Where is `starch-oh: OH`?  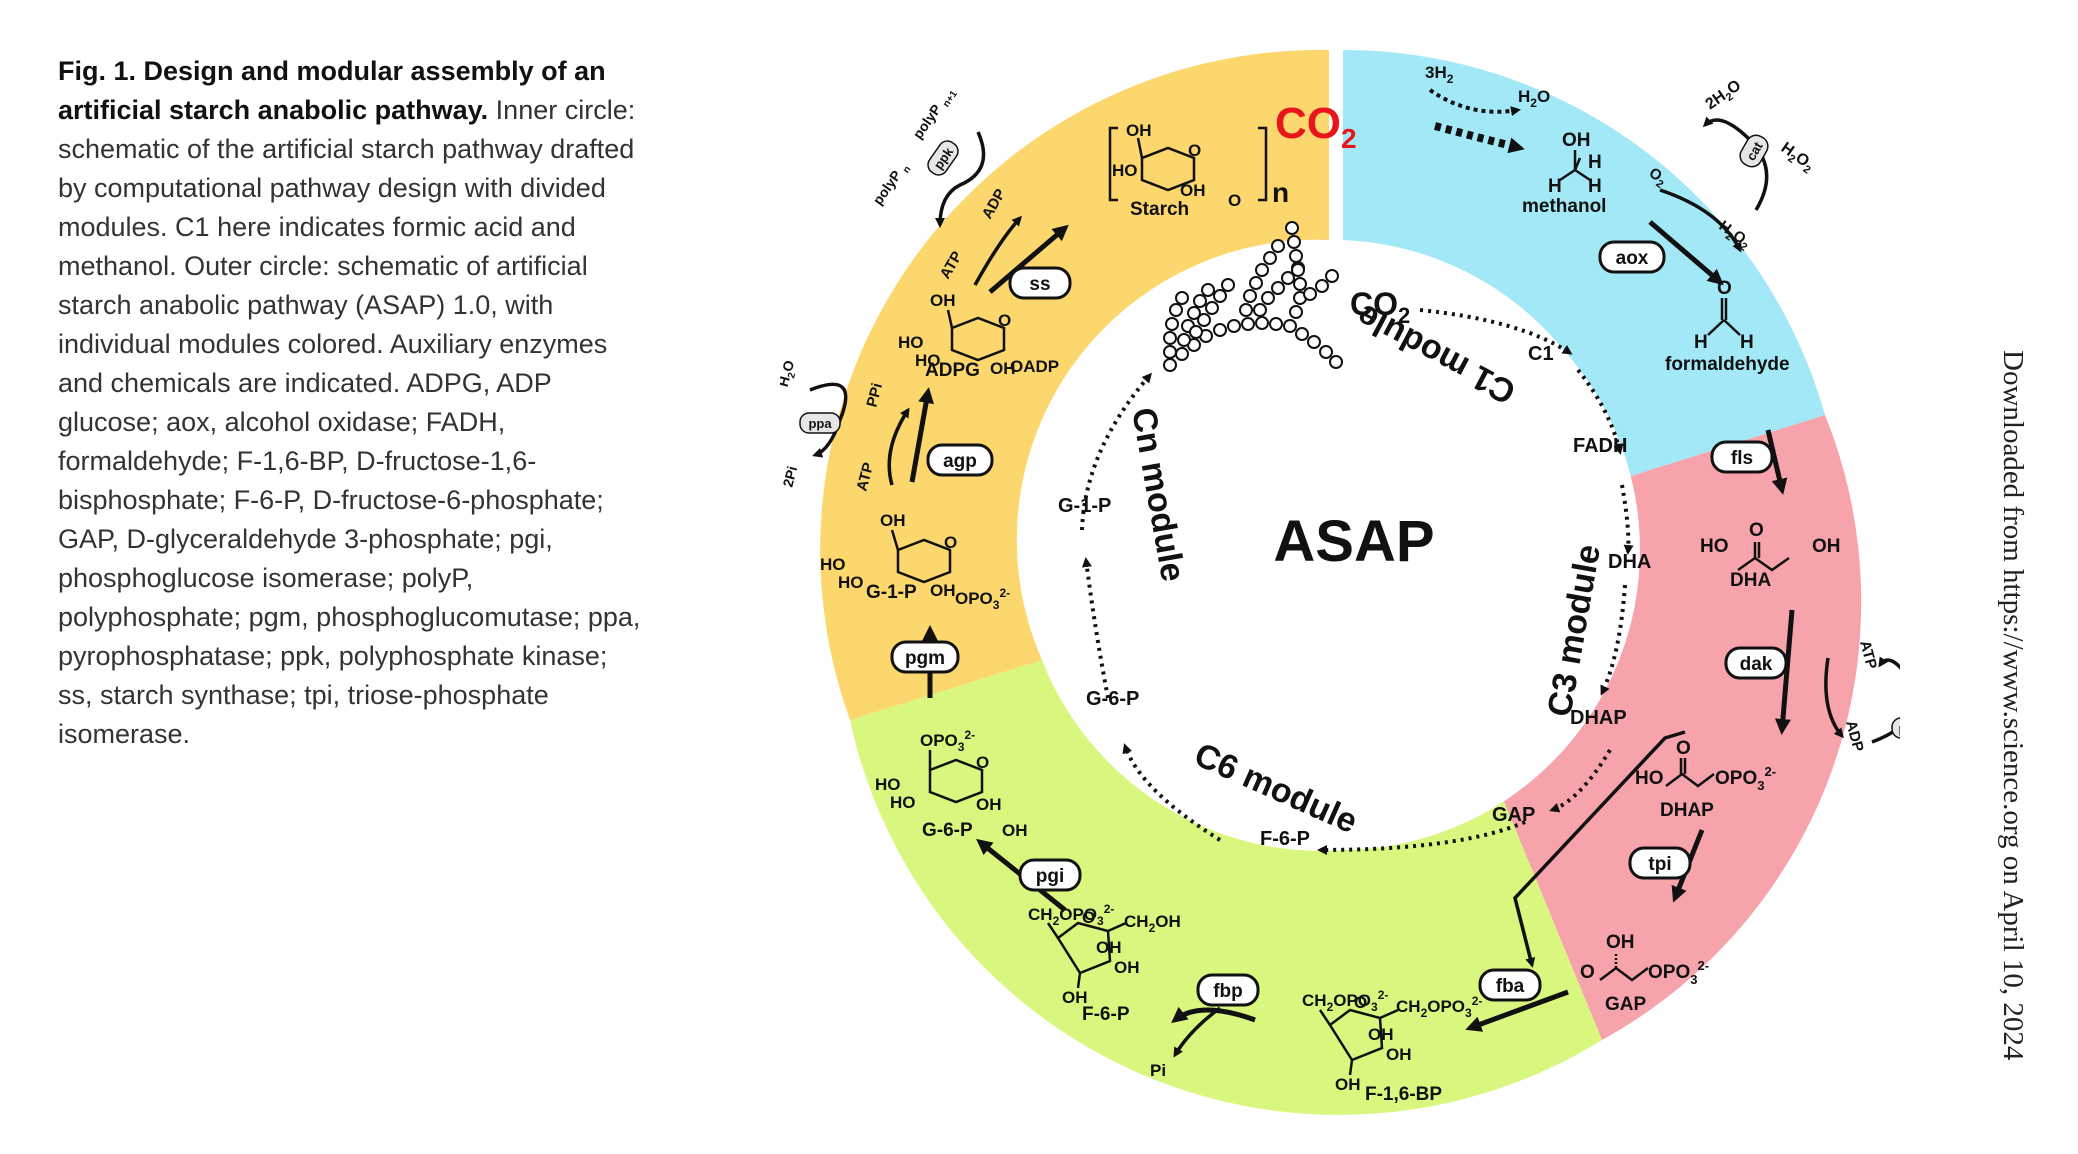 starch-oh: OH is located at coordinates (1193, 190).